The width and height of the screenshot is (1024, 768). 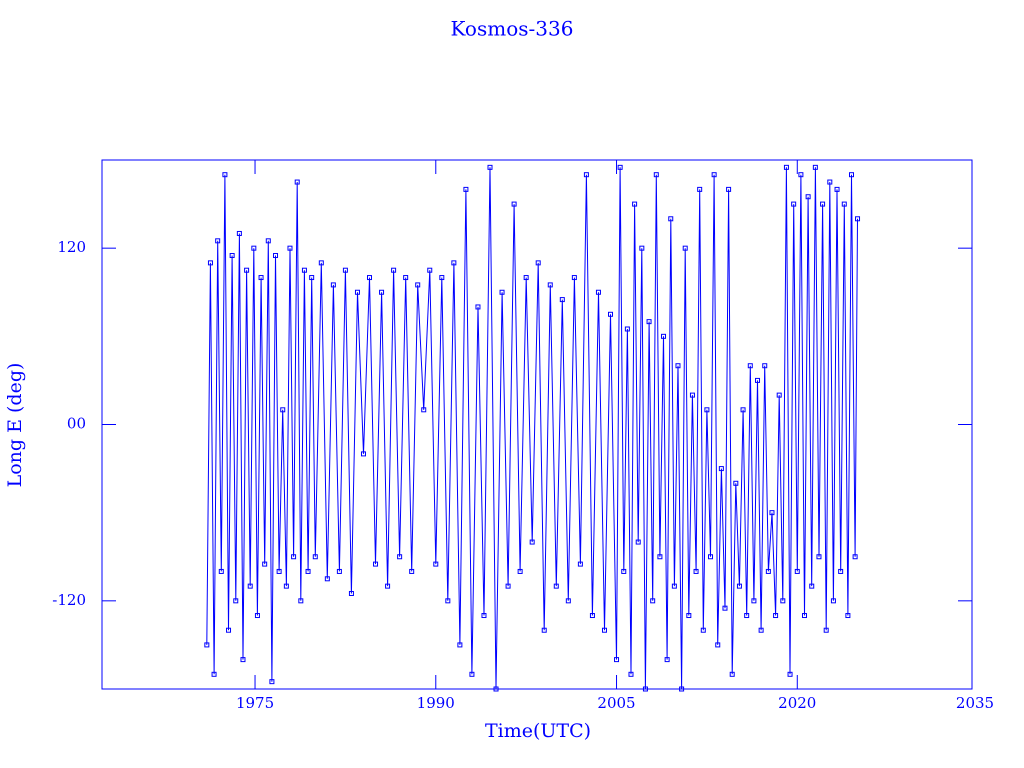 I want to click on chart-title: Kosmos-336, so click(x=512, y=29).